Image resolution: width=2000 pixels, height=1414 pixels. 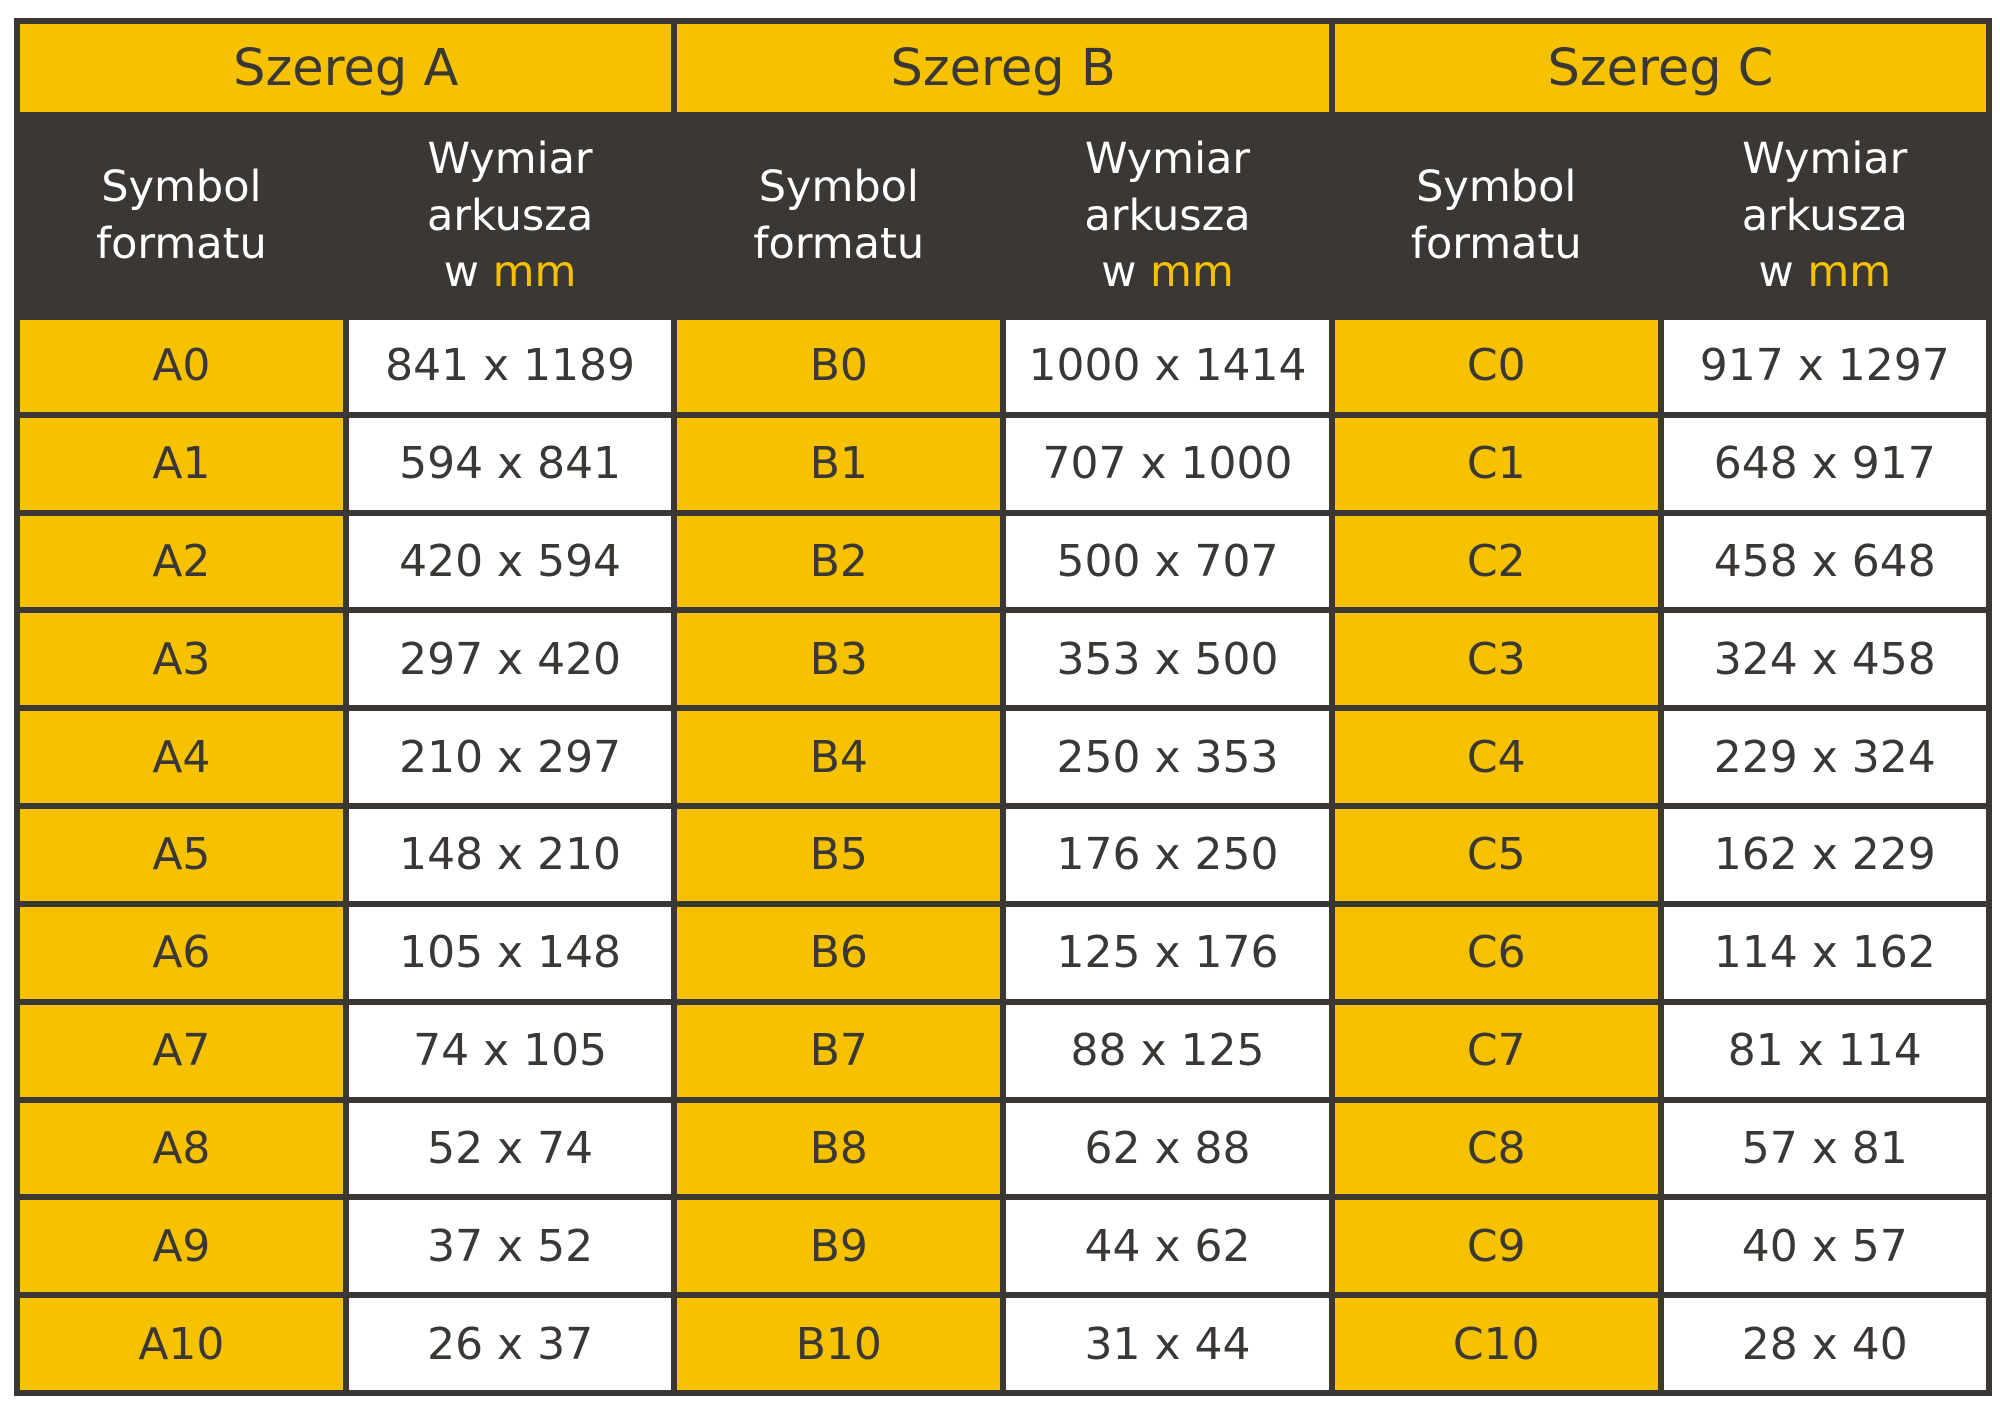 I want to click on format-symbol-cell: B9, so click(x=839, y=1246).